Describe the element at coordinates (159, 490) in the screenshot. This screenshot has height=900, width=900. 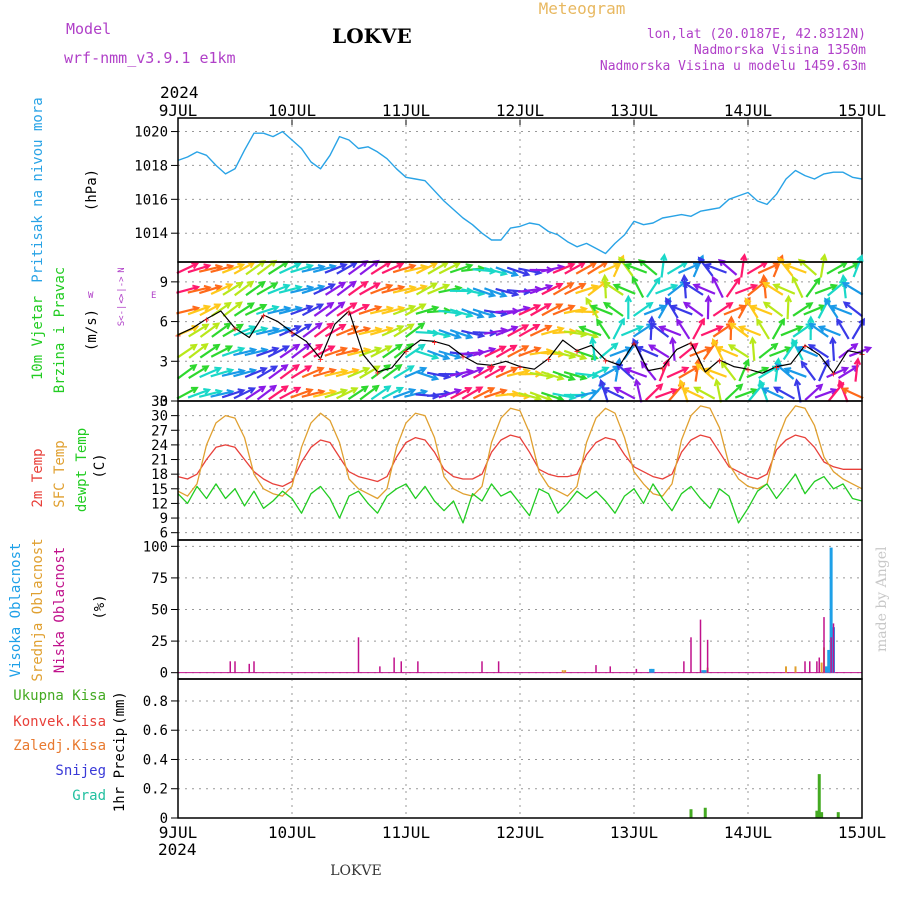
I see `y-tick-label: 15` at that location.